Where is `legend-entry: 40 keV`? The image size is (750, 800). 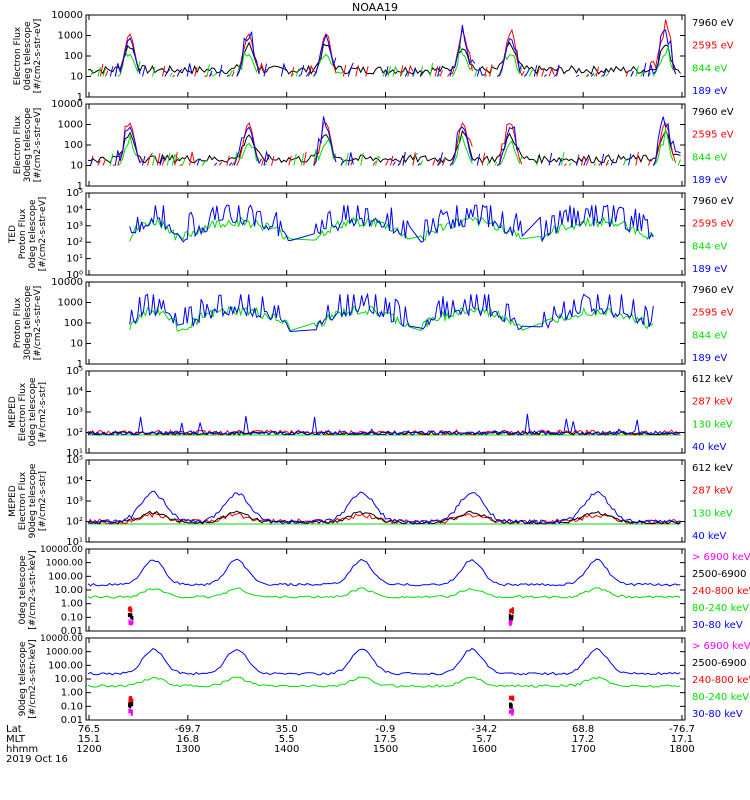 legend-entry: 40 keV is located at coordinates (709, 536).